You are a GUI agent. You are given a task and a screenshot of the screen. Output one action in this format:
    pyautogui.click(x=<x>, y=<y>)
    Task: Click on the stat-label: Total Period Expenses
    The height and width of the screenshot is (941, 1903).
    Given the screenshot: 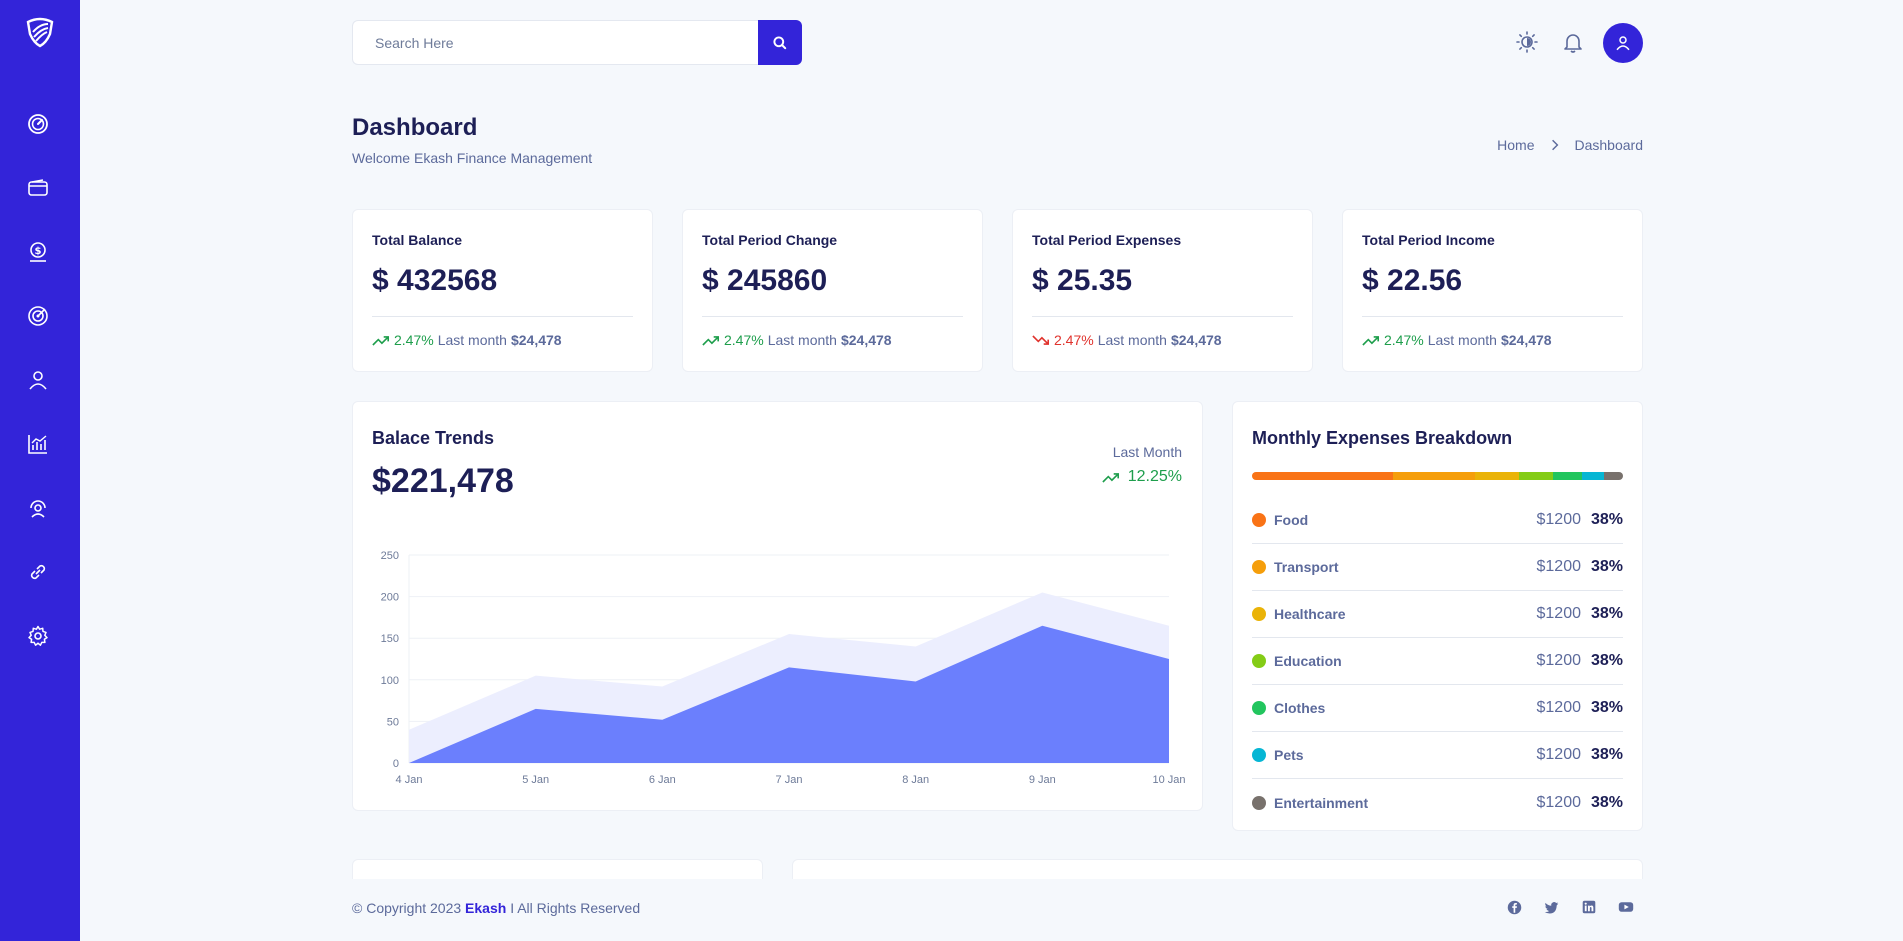 What is the action you would take?
    pyautogui.click(x=1107, y=240)
    